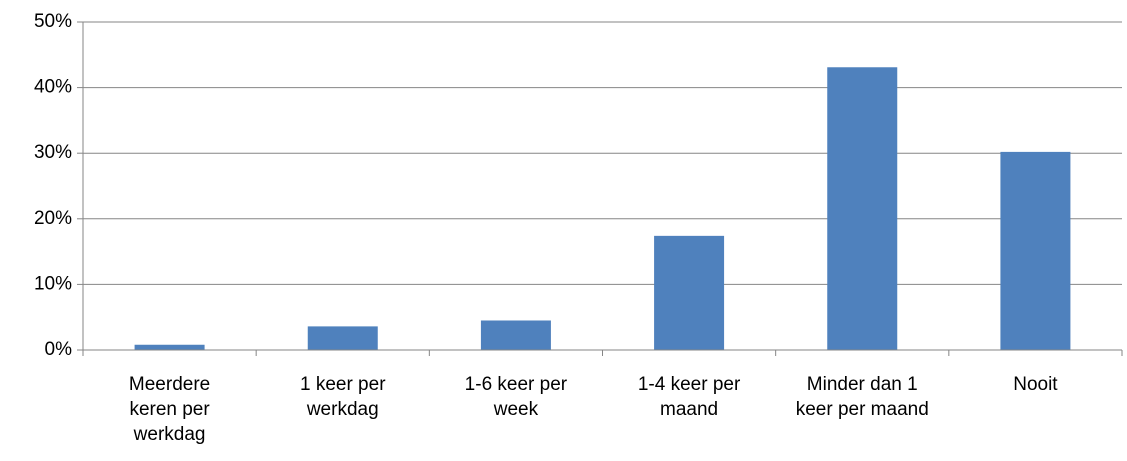 The image size is (1127, 461). Describe the element at coordinates (59, 349) in the screenshot. I see `y-tick-label: 0%` at that location.